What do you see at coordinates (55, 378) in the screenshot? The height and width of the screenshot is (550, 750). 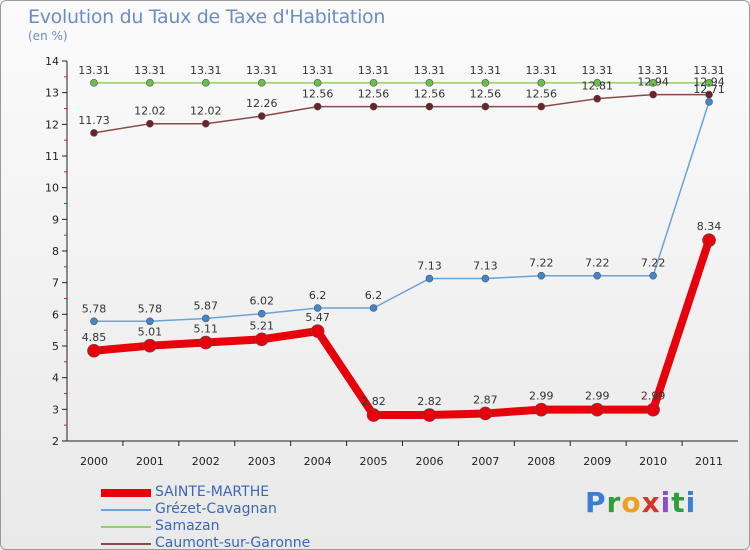 I see `y-tick-label: 4` at bounding box center [55, 378].